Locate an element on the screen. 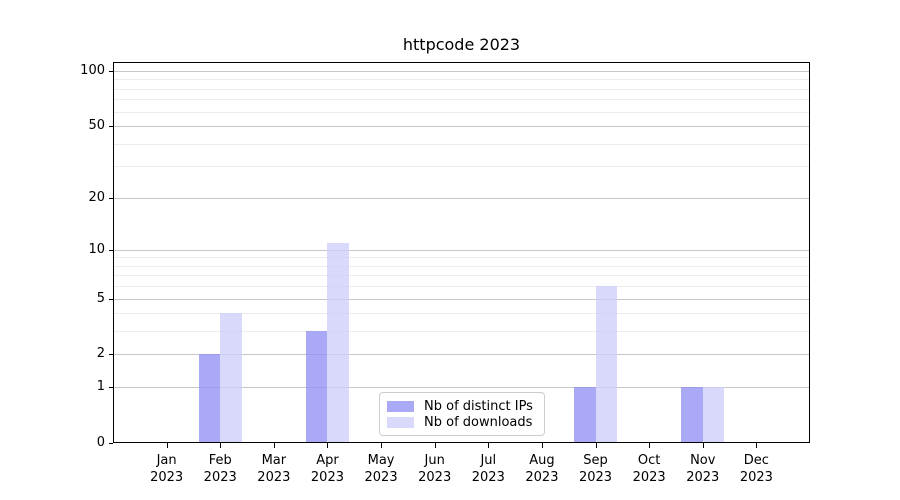 Image resolution: width=900 pixels, height=500 pixels. legend-item-downloads: Nb of downloads is located at coordinates (461, 422).